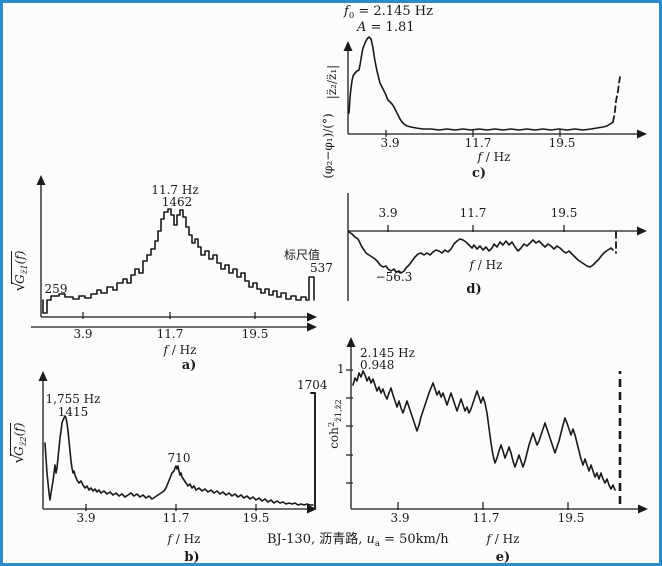 The height and width of the screenshot is (566, 662). Describe the element at coordinates (388, 213) in the screenshot. I see `d-xtick-1: 3.9` at that location.